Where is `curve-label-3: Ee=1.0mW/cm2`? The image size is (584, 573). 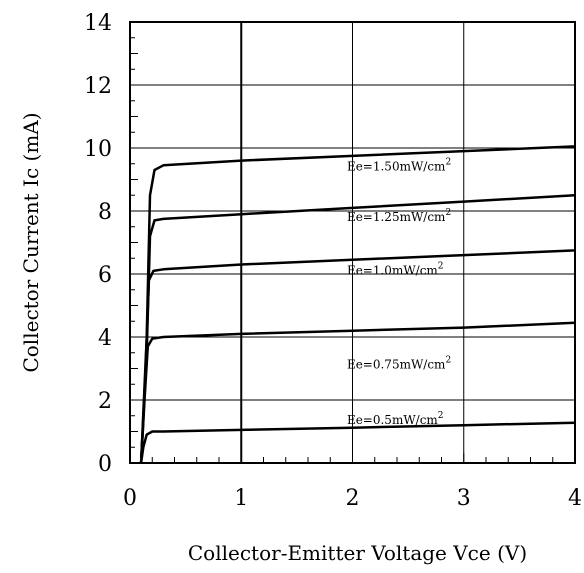 curve-label-3: Ee=1.0mW/cm2 is located at coordinates (395, 269).